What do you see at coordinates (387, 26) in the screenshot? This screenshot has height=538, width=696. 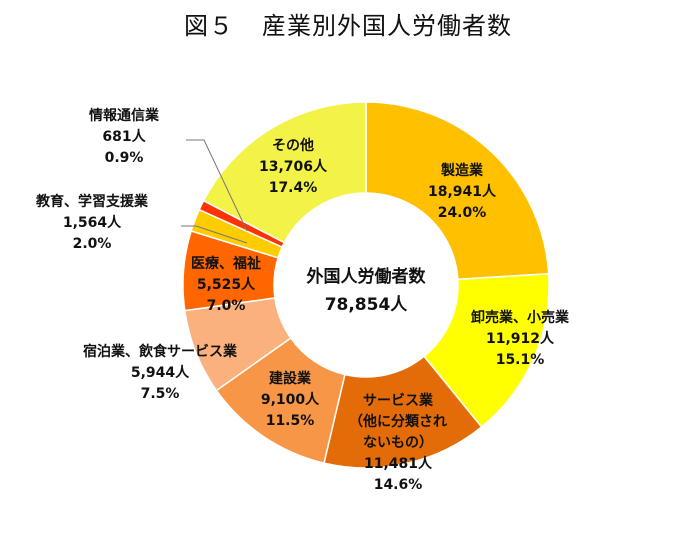 I see `chart-title-text: 産業別外国人労働者数` at bounding box center [387, 26].